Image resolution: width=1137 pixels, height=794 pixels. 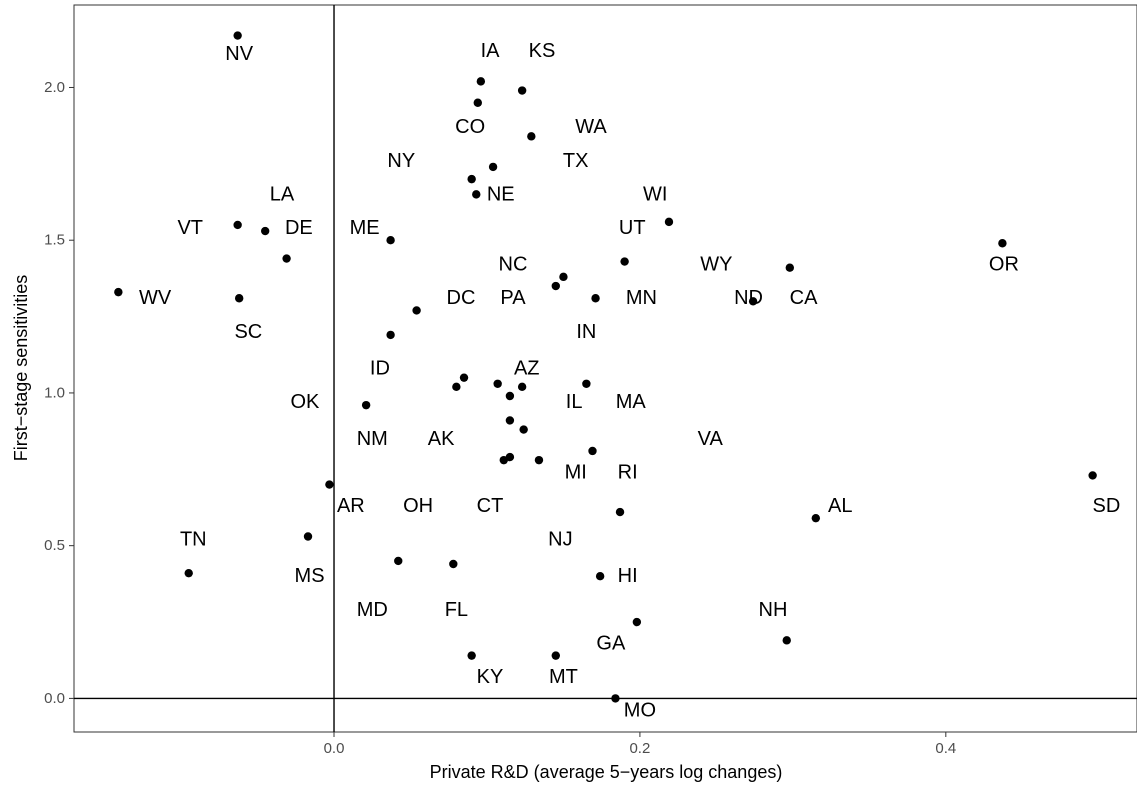 I want to click on state-label: SC, so click(x=248, y=332).